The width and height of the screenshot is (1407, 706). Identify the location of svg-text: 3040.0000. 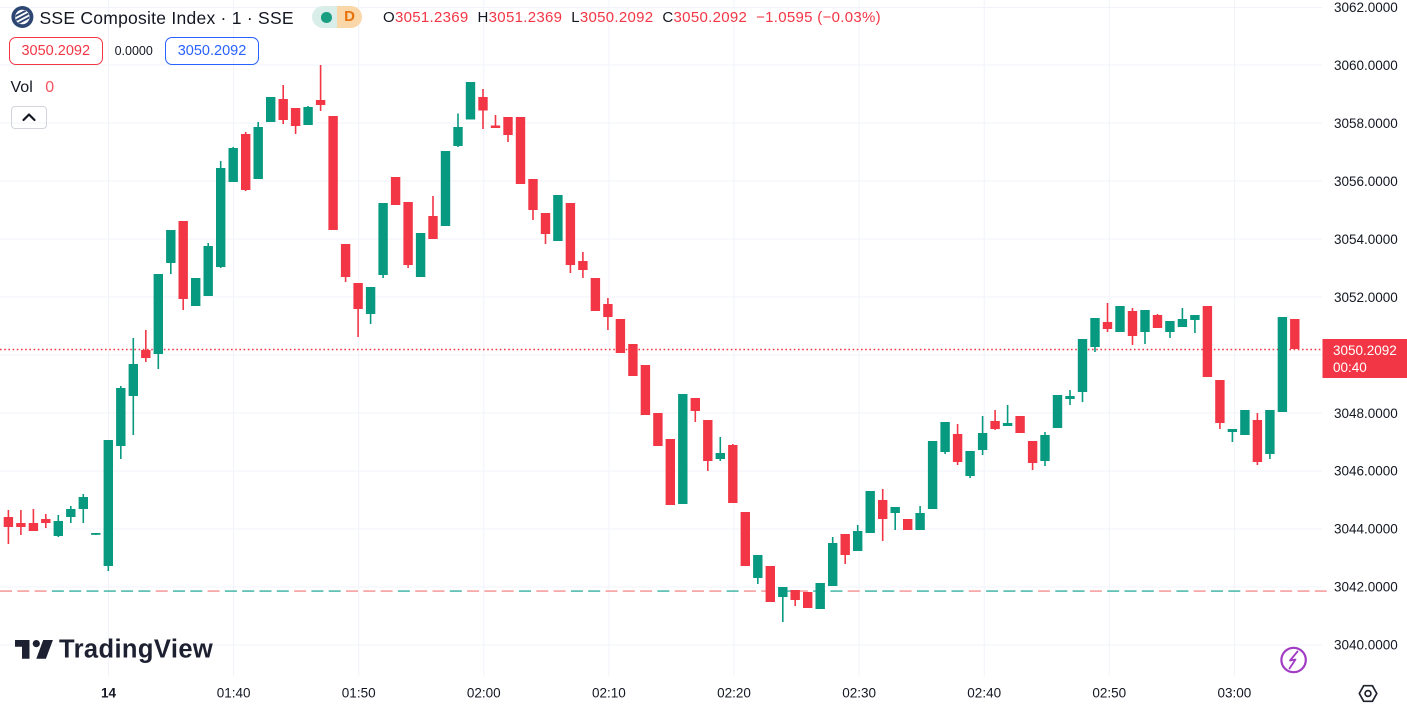
(1366, 645).